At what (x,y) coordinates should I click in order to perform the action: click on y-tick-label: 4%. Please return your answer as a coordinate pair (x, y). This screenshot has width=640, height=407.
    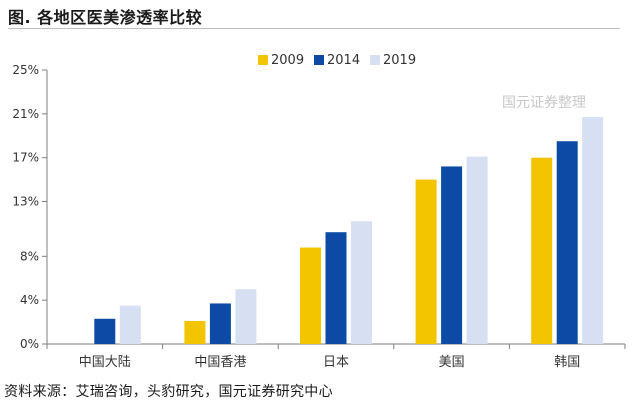
    Looking at the image, I should click on (29, 300).